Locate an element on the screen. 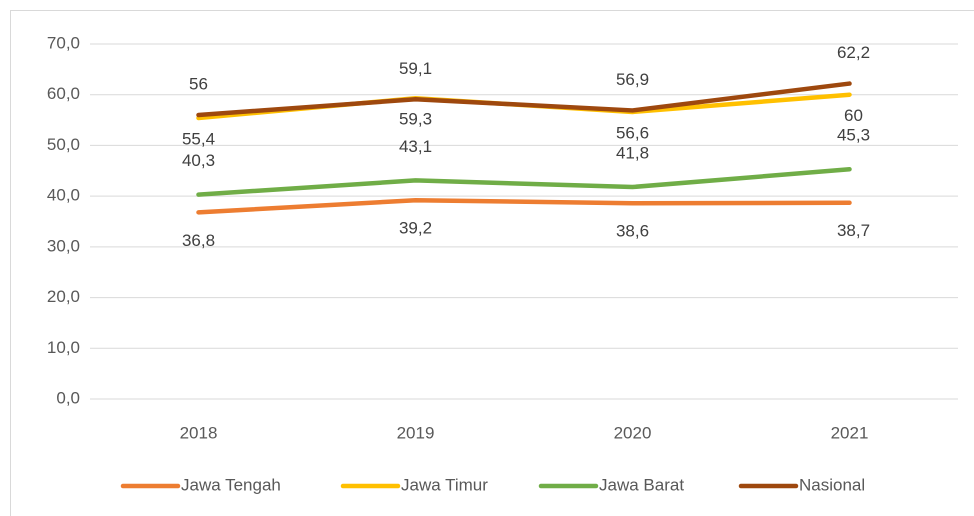 Image resolution: width=974 pixels, height=516 pixels. x-tick-label: 2018 is located at coordinates (199, 432).